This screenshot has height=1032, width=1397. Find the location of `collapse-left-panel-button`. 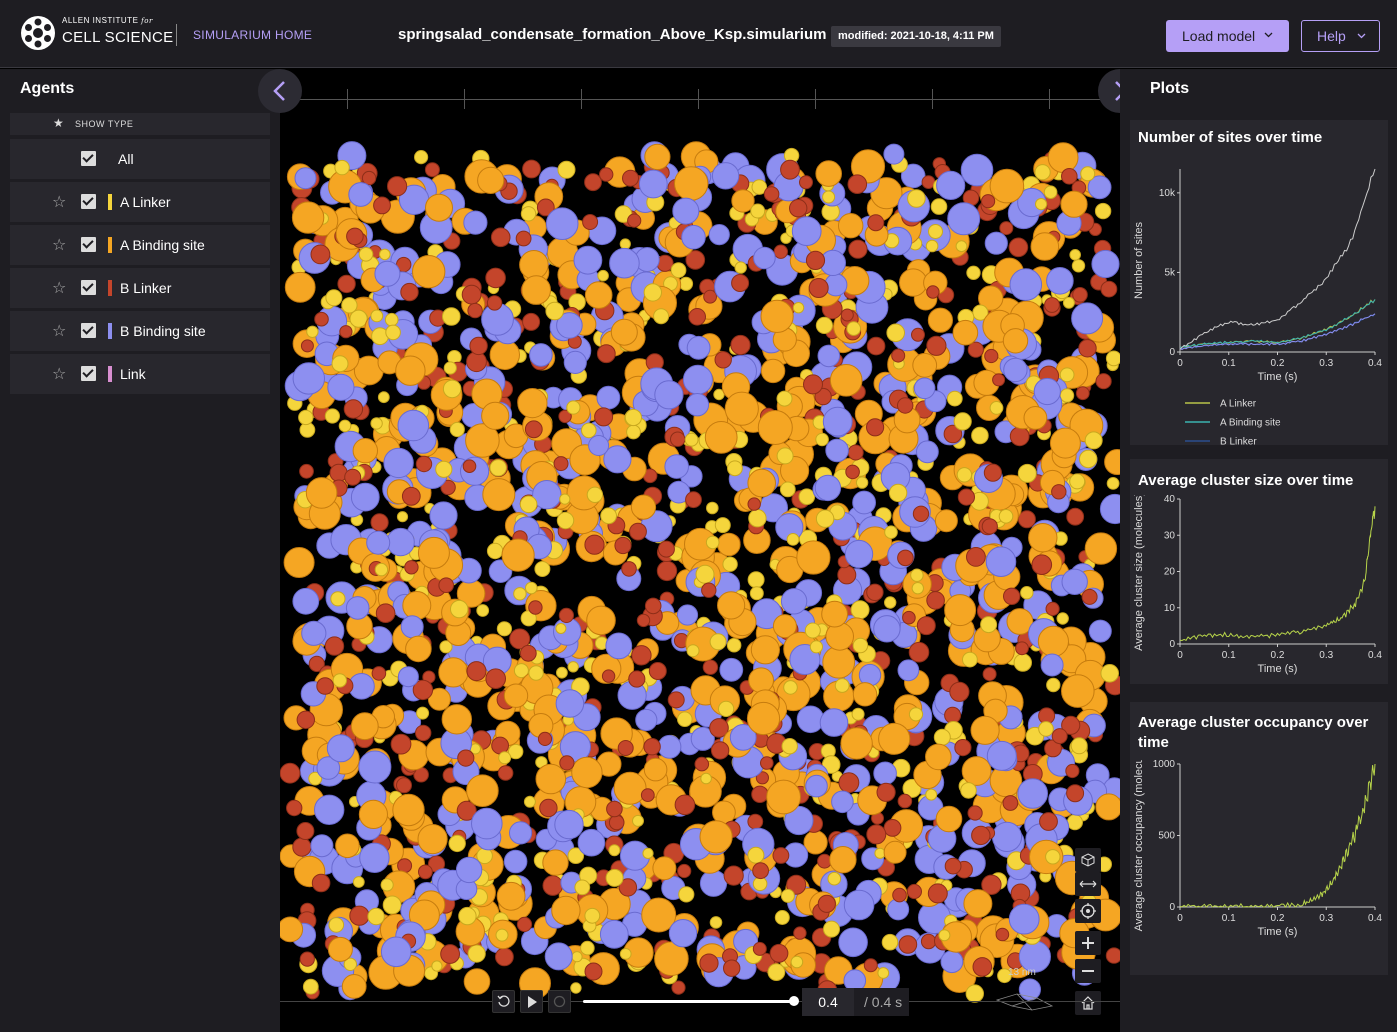

collapse-left-panel-button is located at coordinates (280, 91).